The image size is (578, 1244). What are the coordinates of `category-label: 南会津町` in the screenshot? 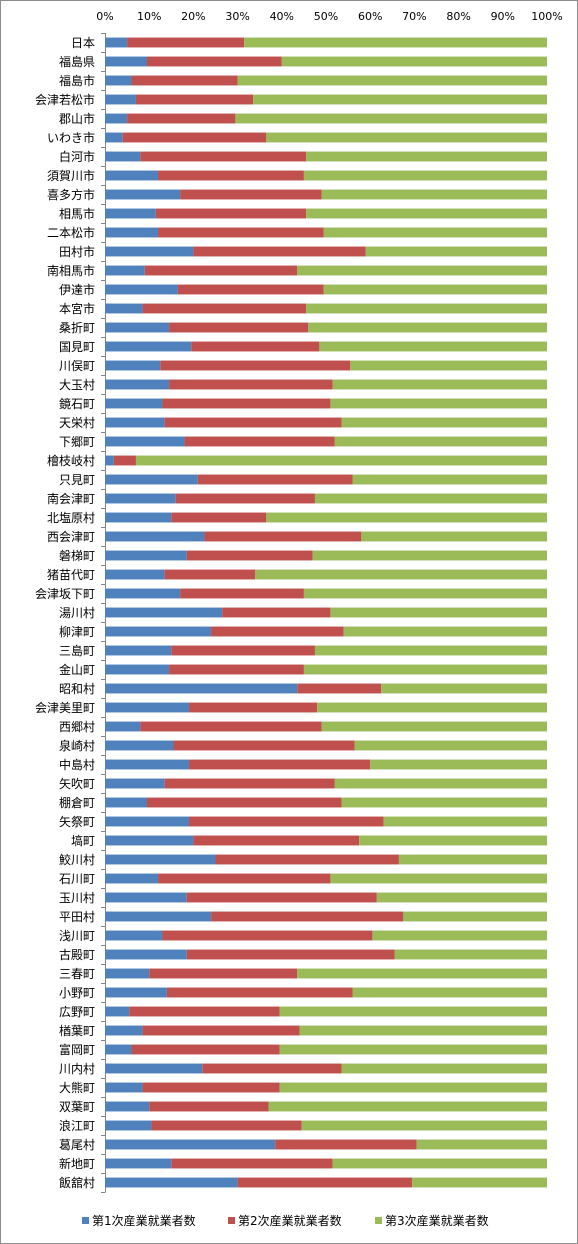 It's located at (71, 498).